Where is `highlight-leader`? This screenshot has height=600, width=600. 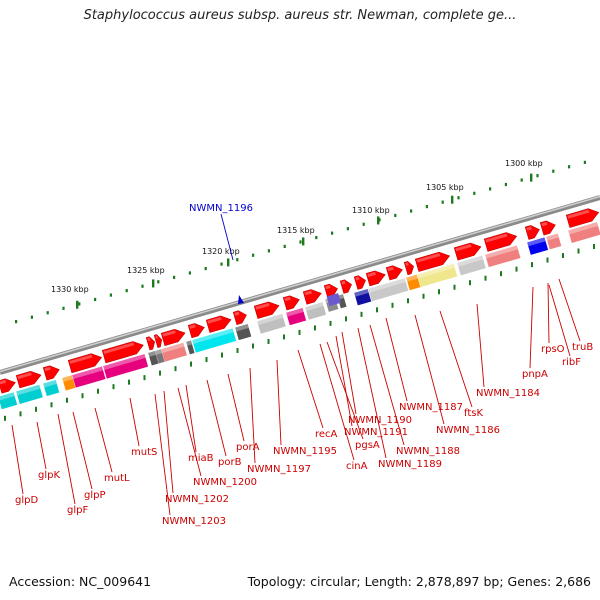
highlight-leader is located at coordinates (227, 237).